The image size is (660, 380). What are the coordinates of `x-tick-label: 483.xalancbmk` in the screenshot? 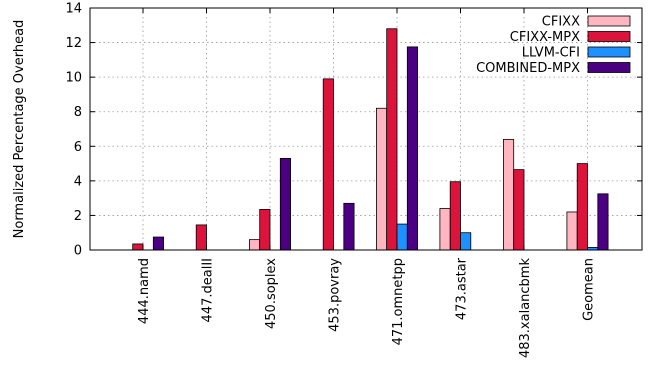 It's located at (525, 308).